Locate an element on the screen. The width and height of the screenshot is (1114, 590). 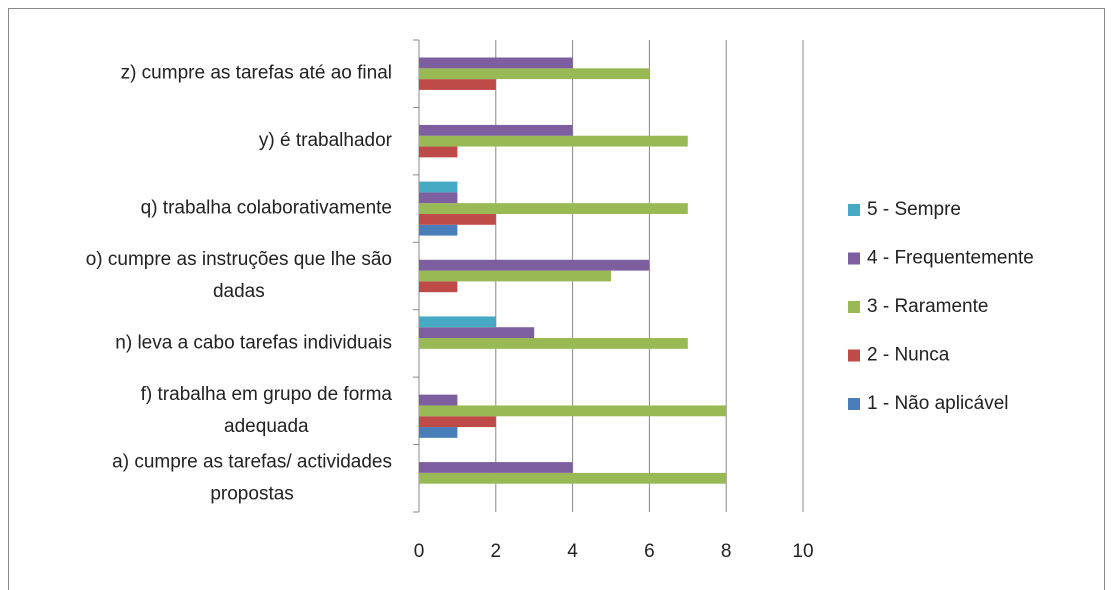
legend-label: 1 - Não aplicável is located at coordinates (938, 403).